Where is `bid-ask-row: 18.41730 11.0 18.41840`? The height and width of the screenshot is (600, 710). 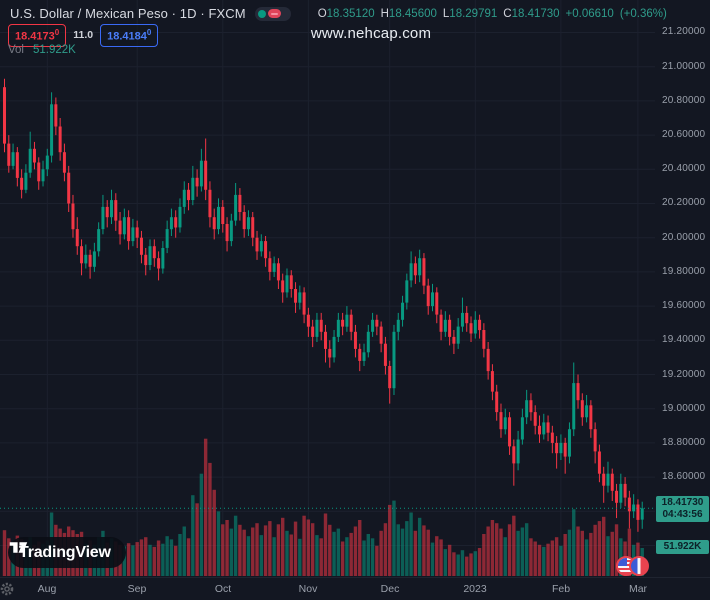 bid-ask-row: 18.41730 11.0 18.41840 is located at coordinates (83, 35).